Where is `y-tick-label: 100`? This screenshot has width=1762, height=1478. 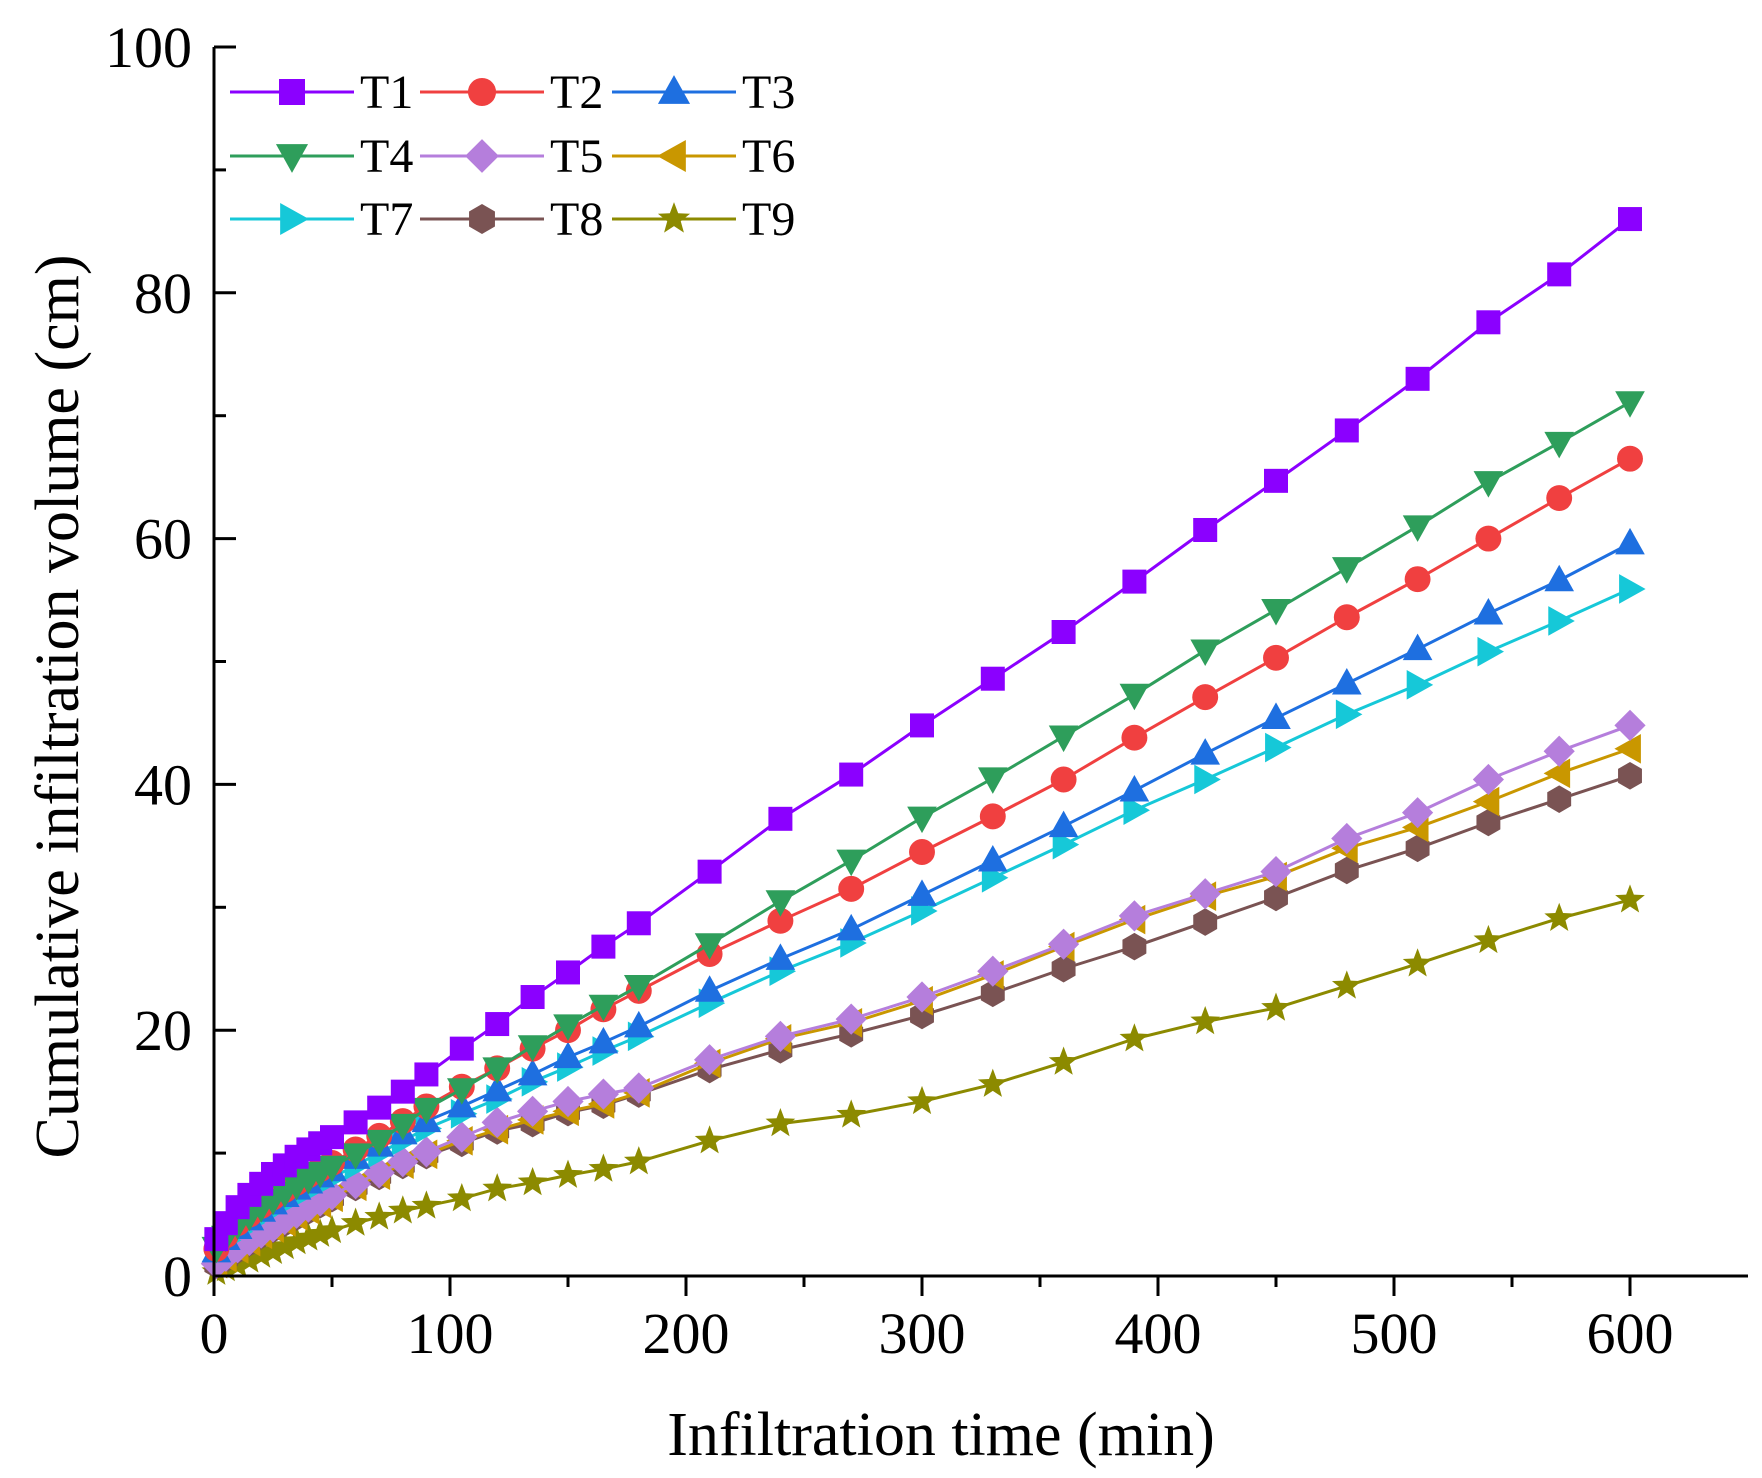
y-tick-label: 100 is located at coordinates (148, 47).